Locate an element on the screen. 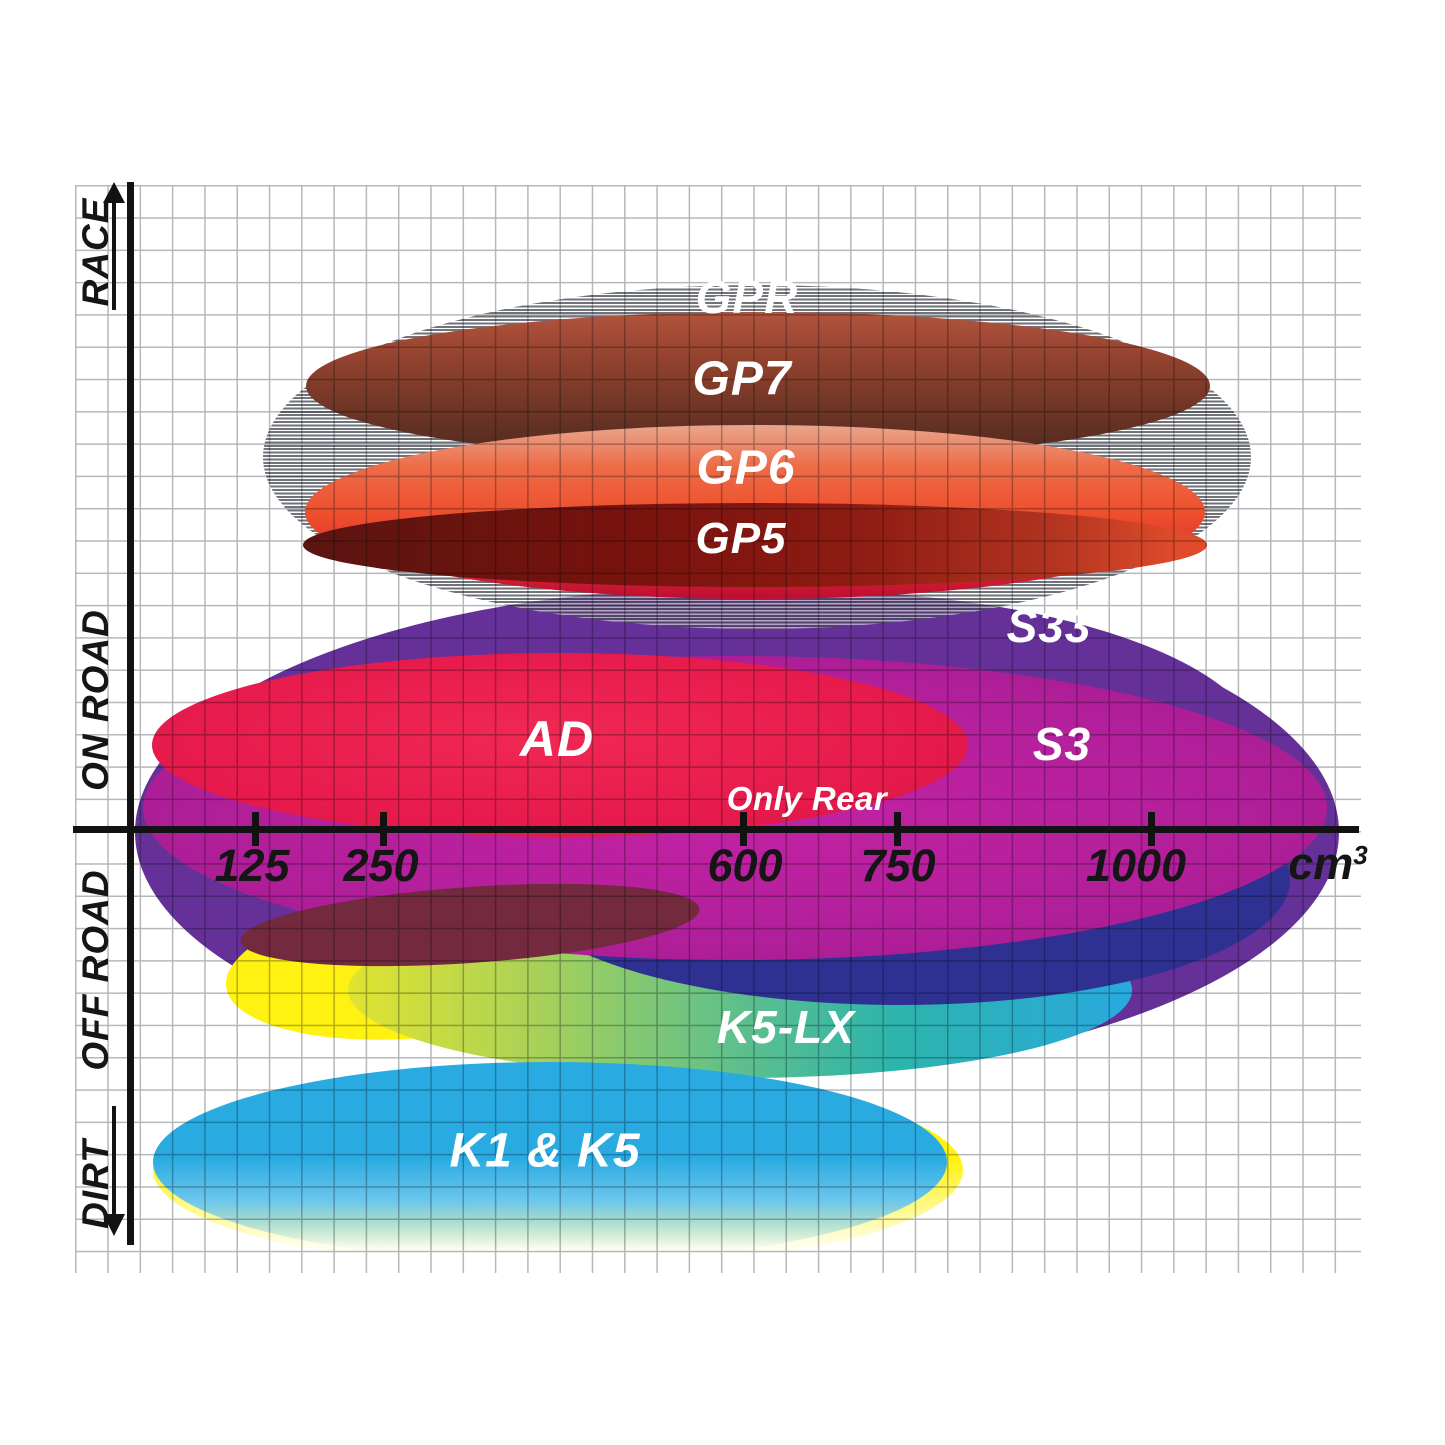 The height and width of the screenshot is (1445, 1445). zone-label-race: RACE is located at coordinates (95, 252).